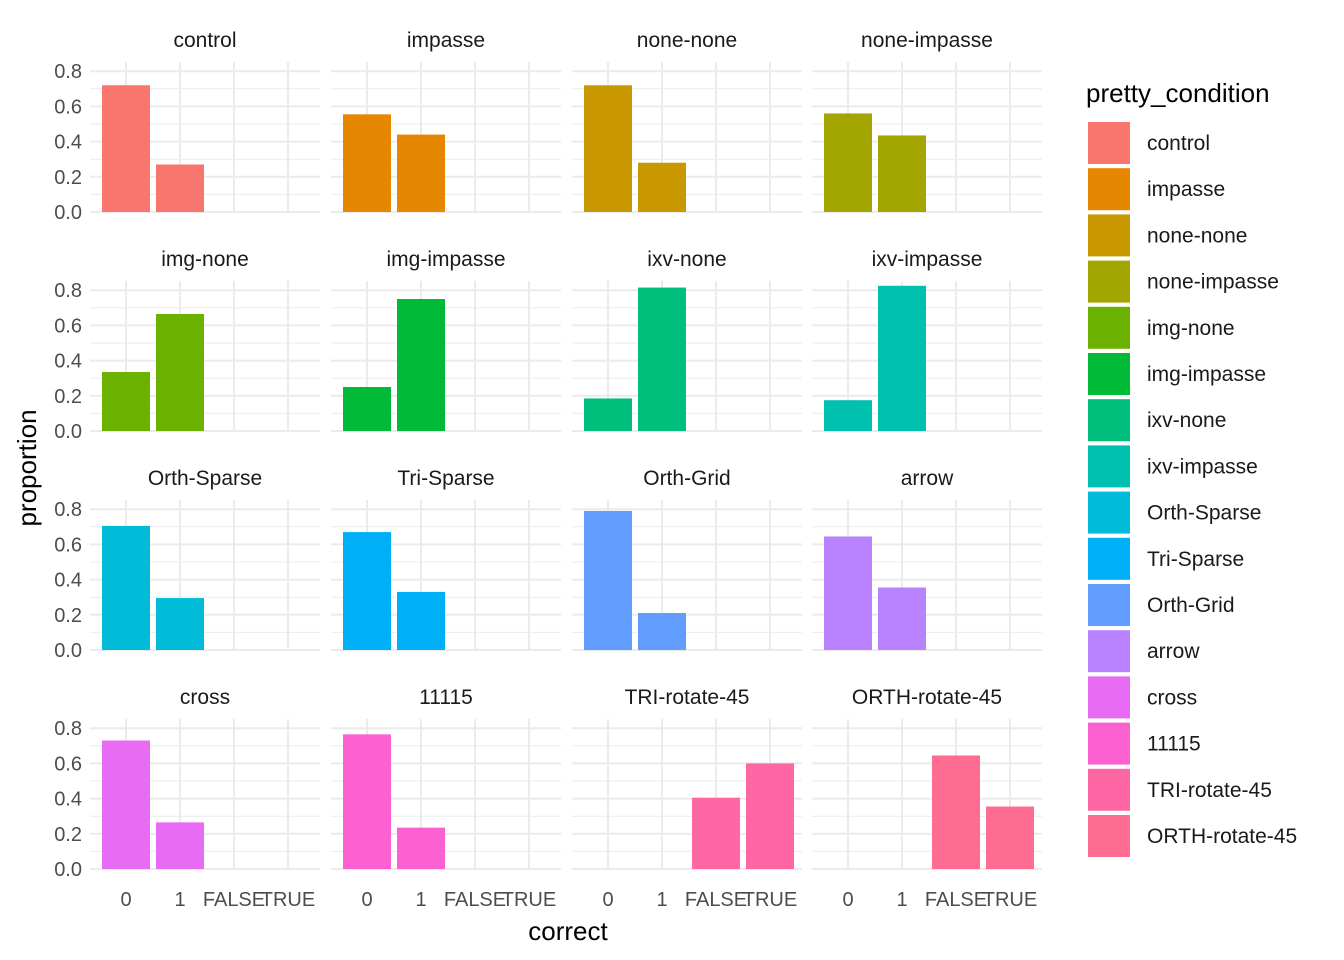 Image resolution: width=1344 pixels, height=960 pixels. I want to click on legend-item-none-impasse: none-impasse, so click(1183, 281).